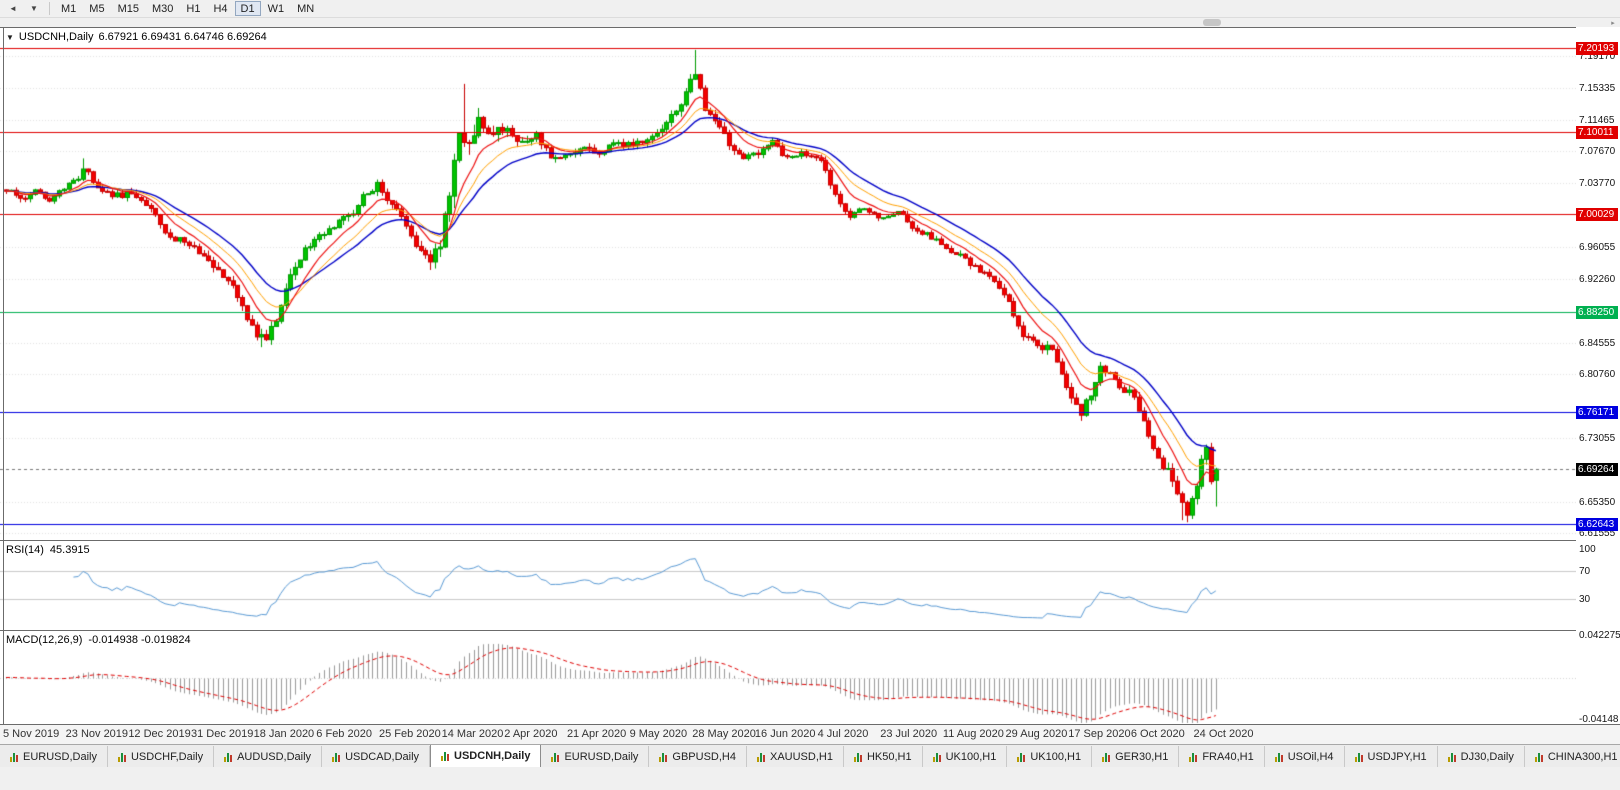 This screenshot has width=1620, height=790. I want to click on chart-tab-label: USDJPY,H1, so click(1397, 756).